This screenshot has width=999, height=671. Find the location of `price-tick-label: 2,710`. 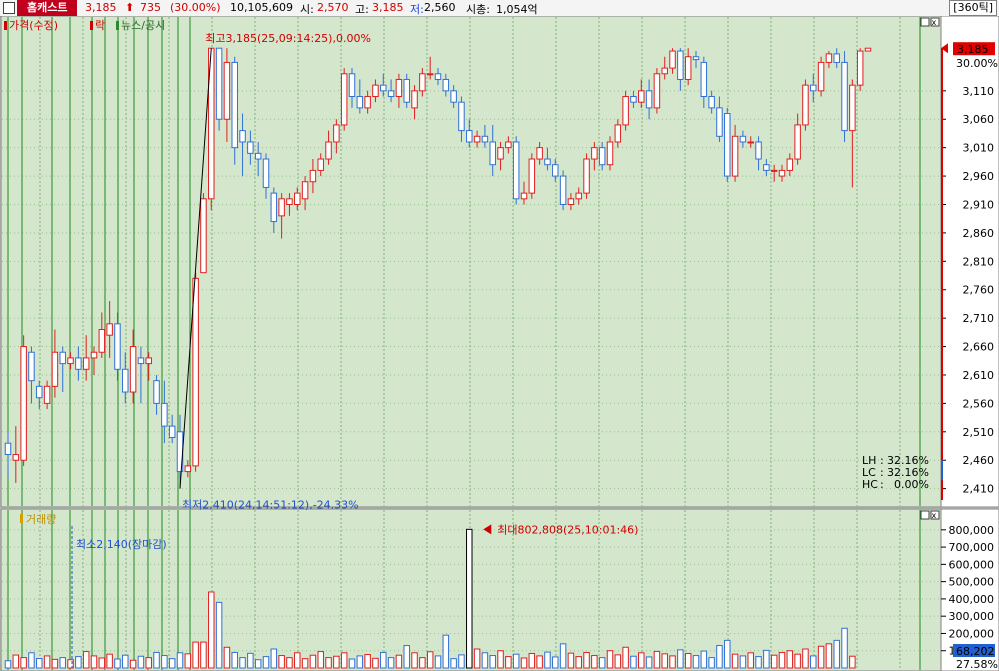

price-tick-label: 2,710 is located at coordinates (979, 318).